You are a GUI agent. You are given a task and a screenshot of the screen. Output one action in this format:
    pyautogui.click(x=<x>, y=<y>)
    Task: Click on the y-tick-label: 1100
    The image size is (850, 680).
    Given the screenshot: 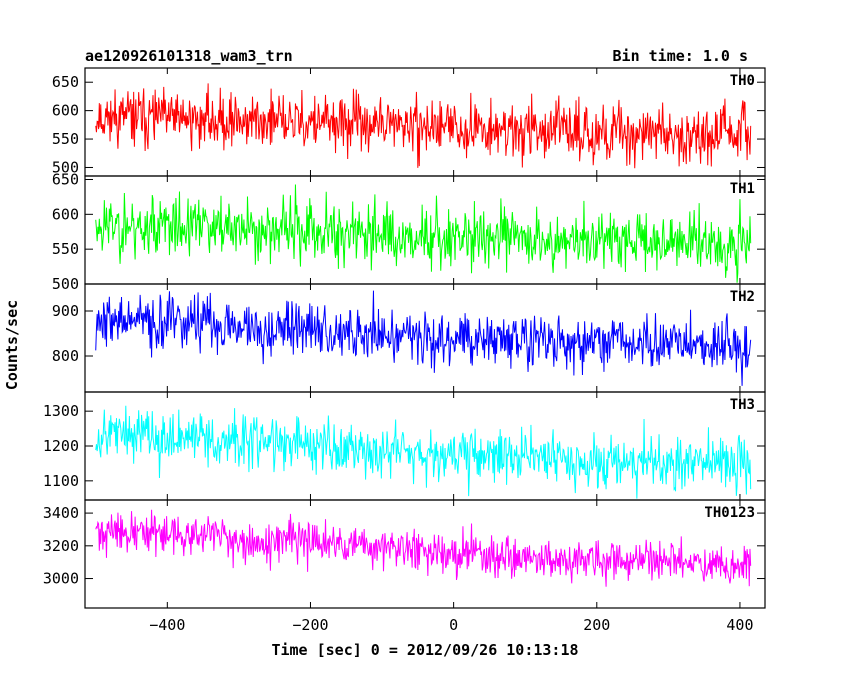 What is the action you would take?
    pyautogui.click(x=61, y=481)
    